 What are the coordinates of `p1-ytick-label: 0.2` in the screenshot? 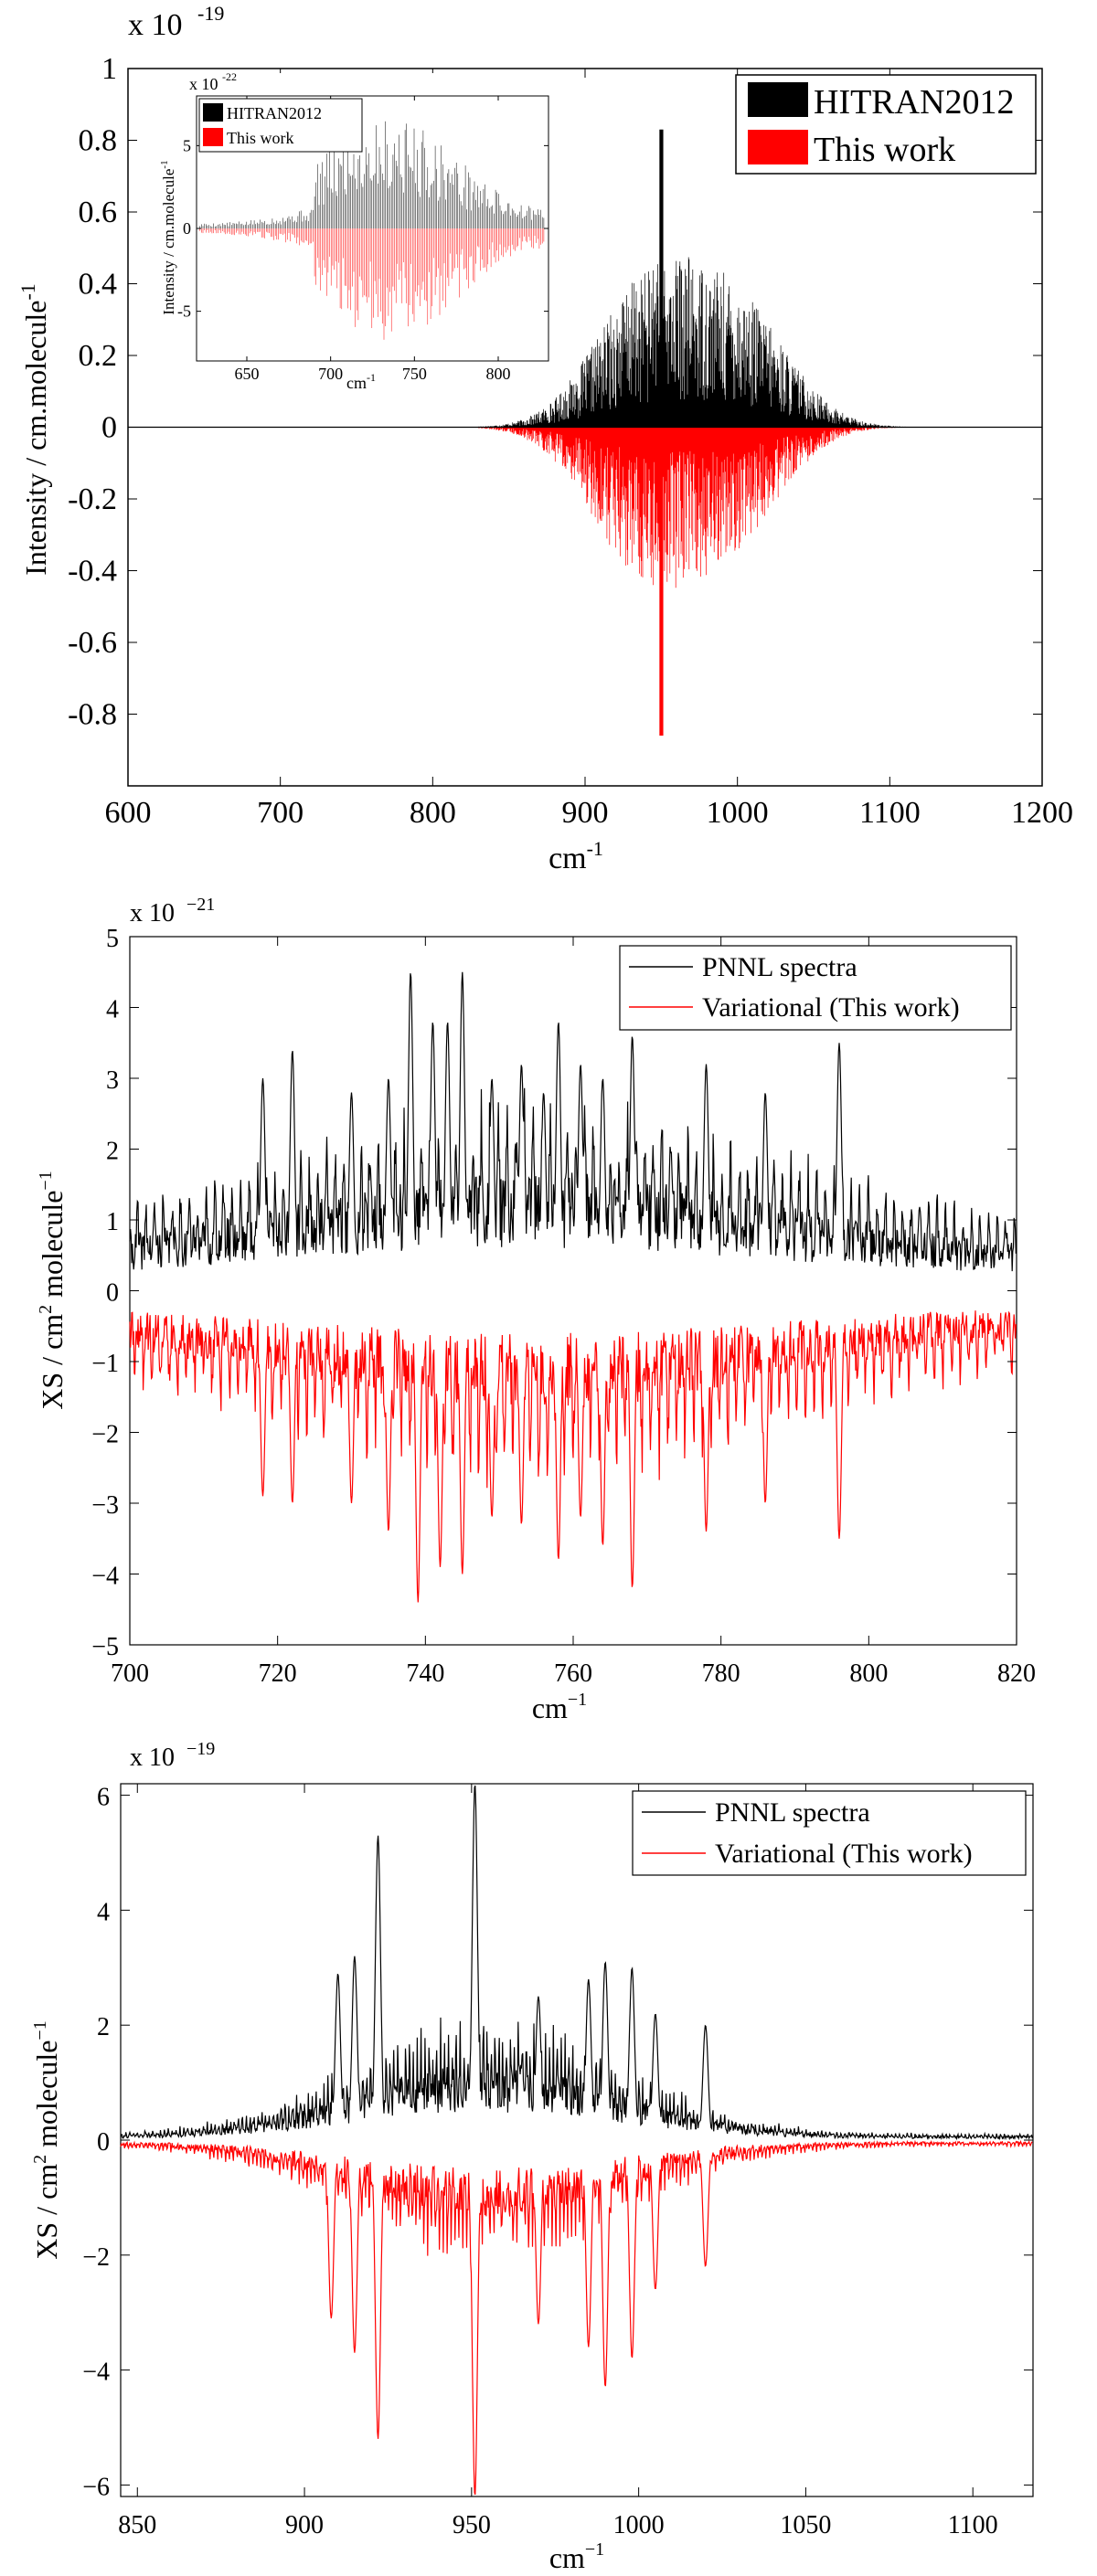 It's located at (99, 356).